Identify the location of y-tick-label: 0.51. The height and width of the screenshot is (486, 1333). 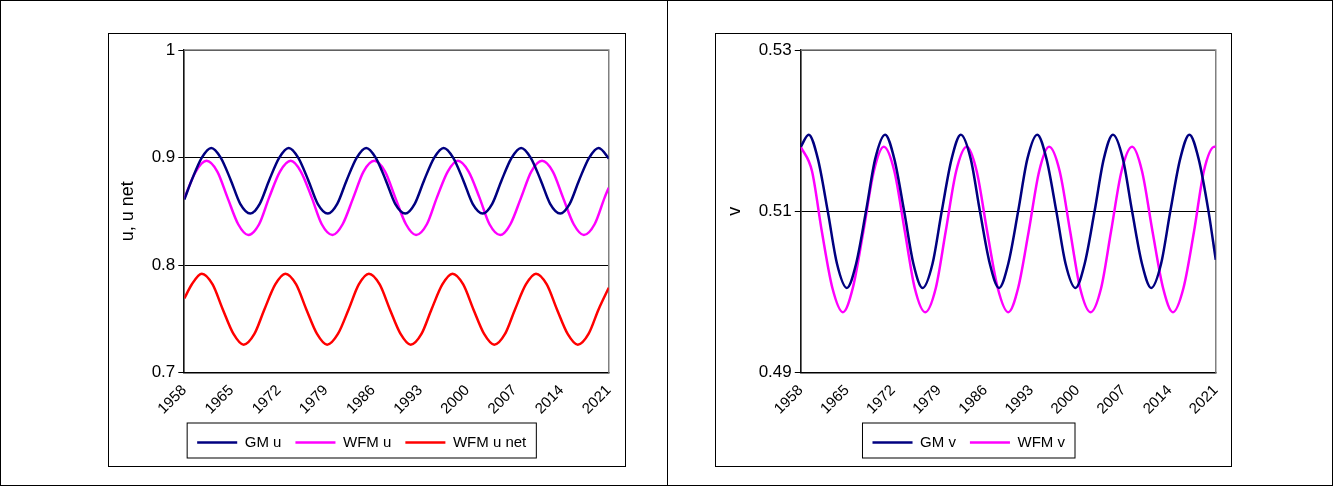
(775, 211).